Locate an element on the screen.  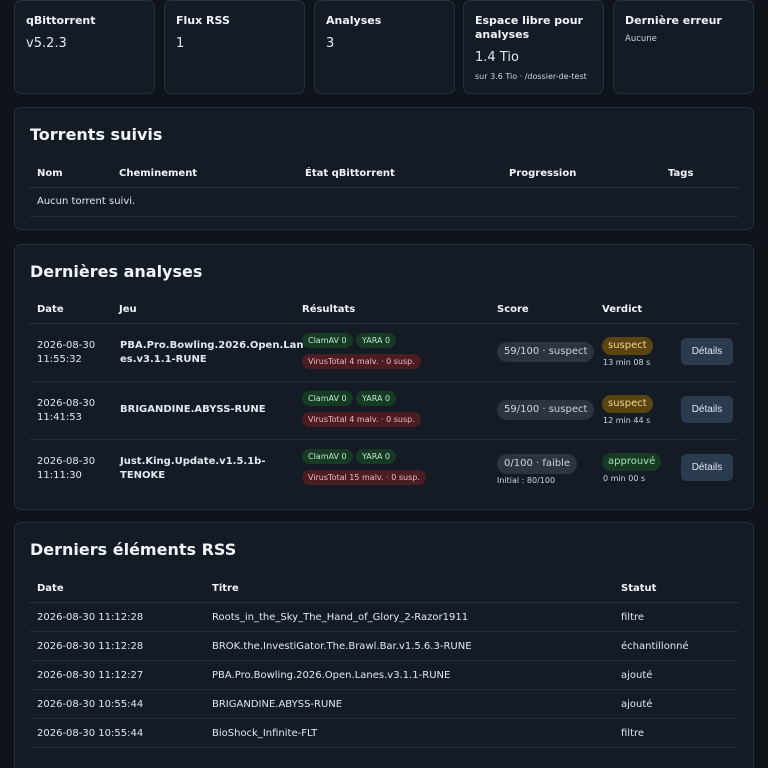
section-title: Dernières analyses is located at coordinates (116, 271).